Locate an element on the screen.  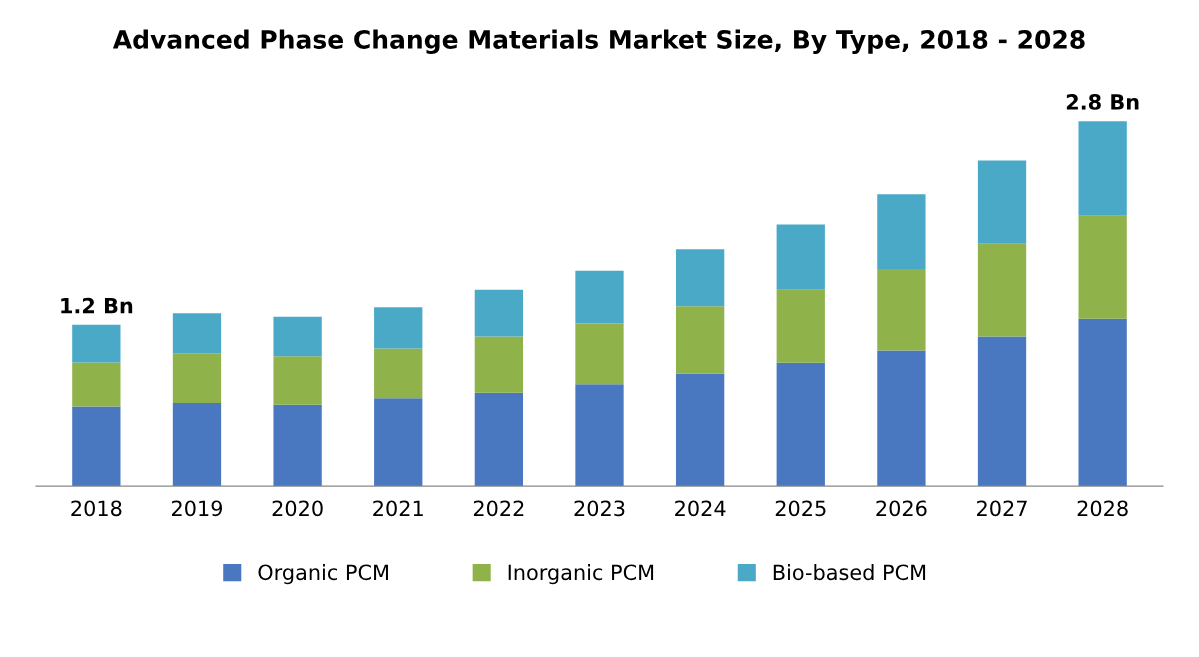
x-tick-label: 2027 is located at coordinates (1002, 508).